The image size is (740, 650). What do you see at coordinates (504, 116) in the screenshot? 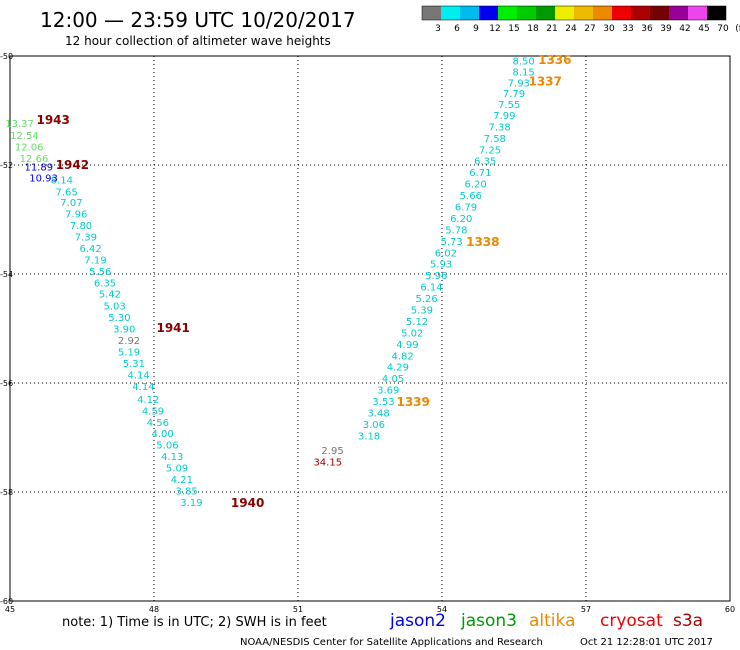
I see `wave-height-label: 7.99` at bounding box center [504, 116].